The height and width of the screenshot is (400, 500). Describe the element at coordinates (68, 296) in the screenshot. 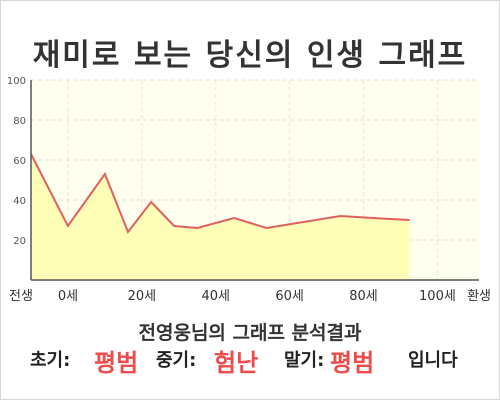

I see `x-tick-label: 0세` at that location.